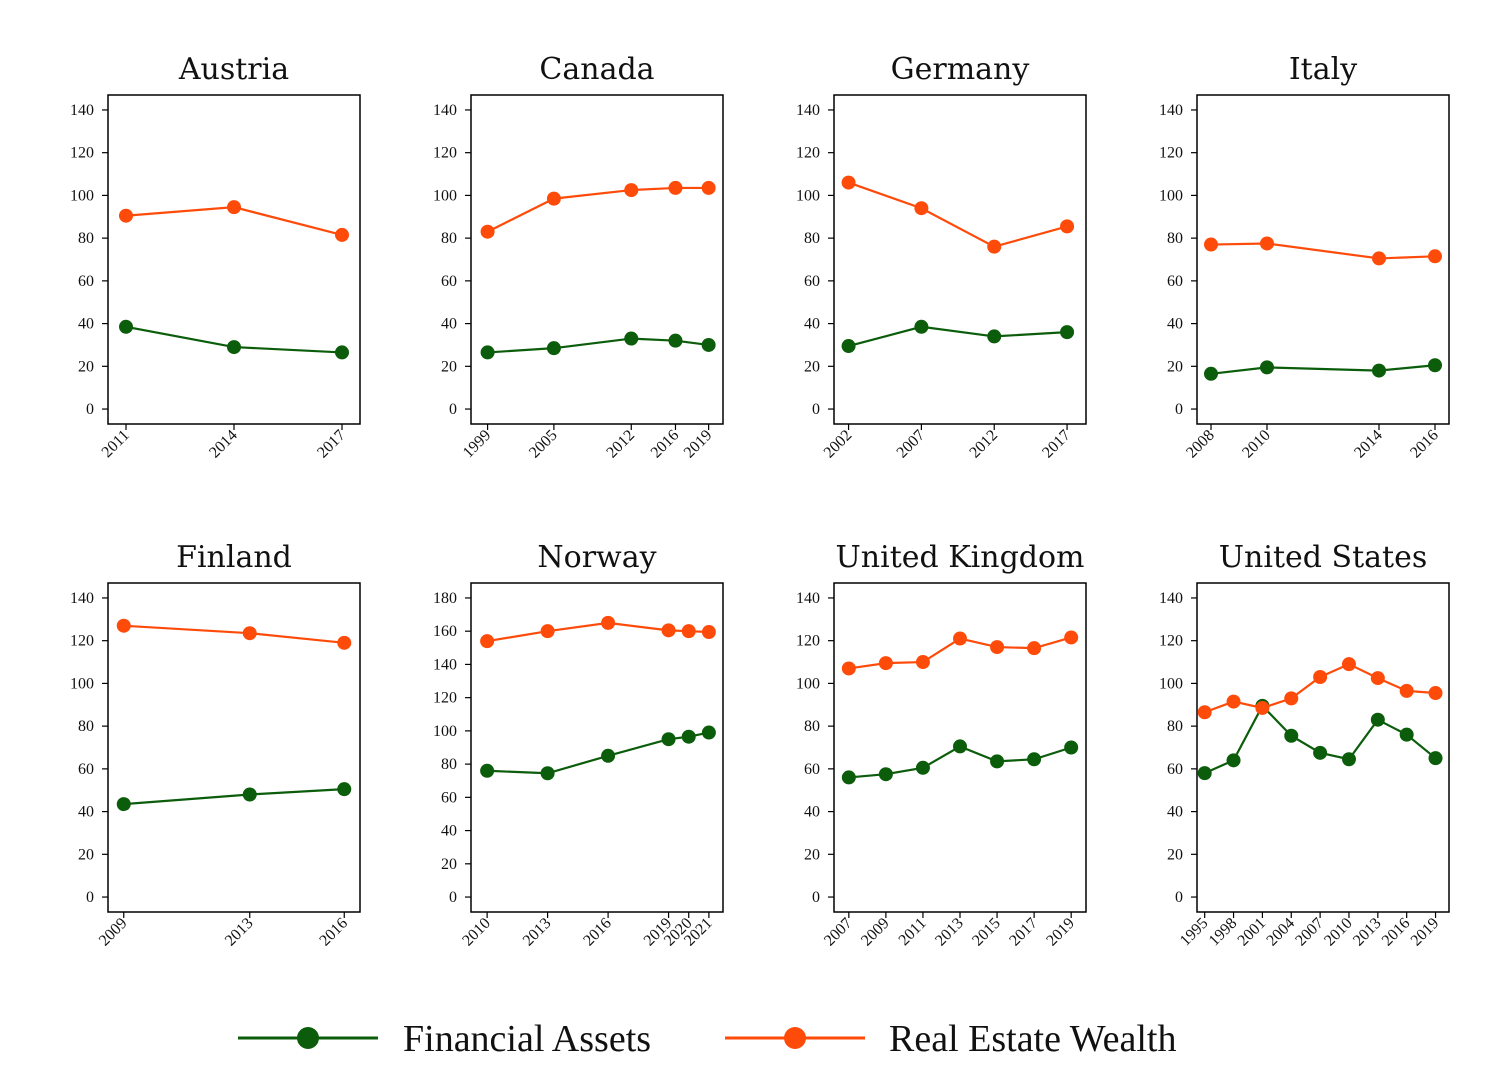 This screenshot has width=1500, height=1091. Describe the element at coordinates (1368, 444) in the screenshot. I see `x-tick-label: 2014` at that location.